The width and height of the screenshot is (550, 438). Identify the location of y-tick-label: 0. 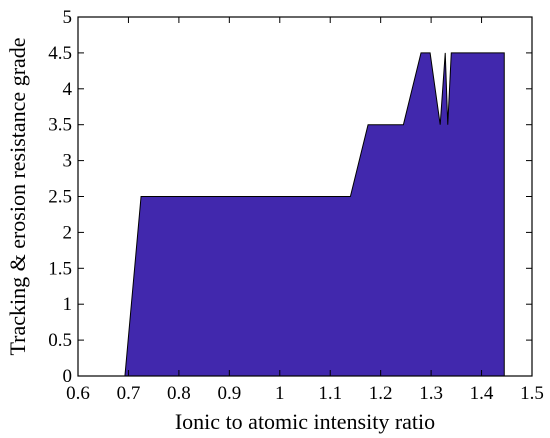
(68, 376).